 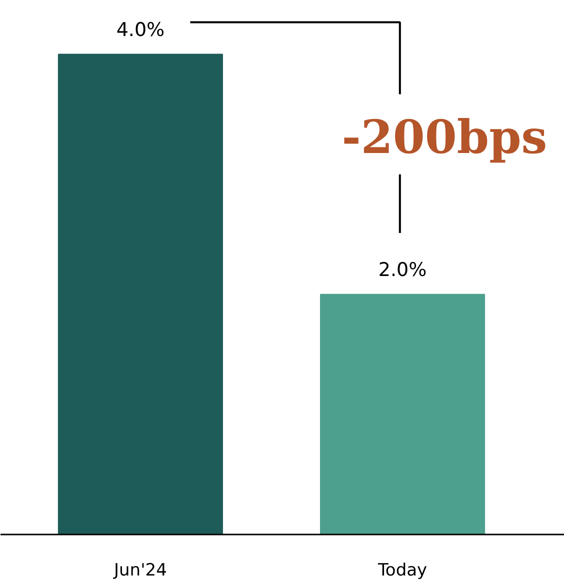 I want to click on x-tick-label: Jun'24, so click(x=140, y=570).